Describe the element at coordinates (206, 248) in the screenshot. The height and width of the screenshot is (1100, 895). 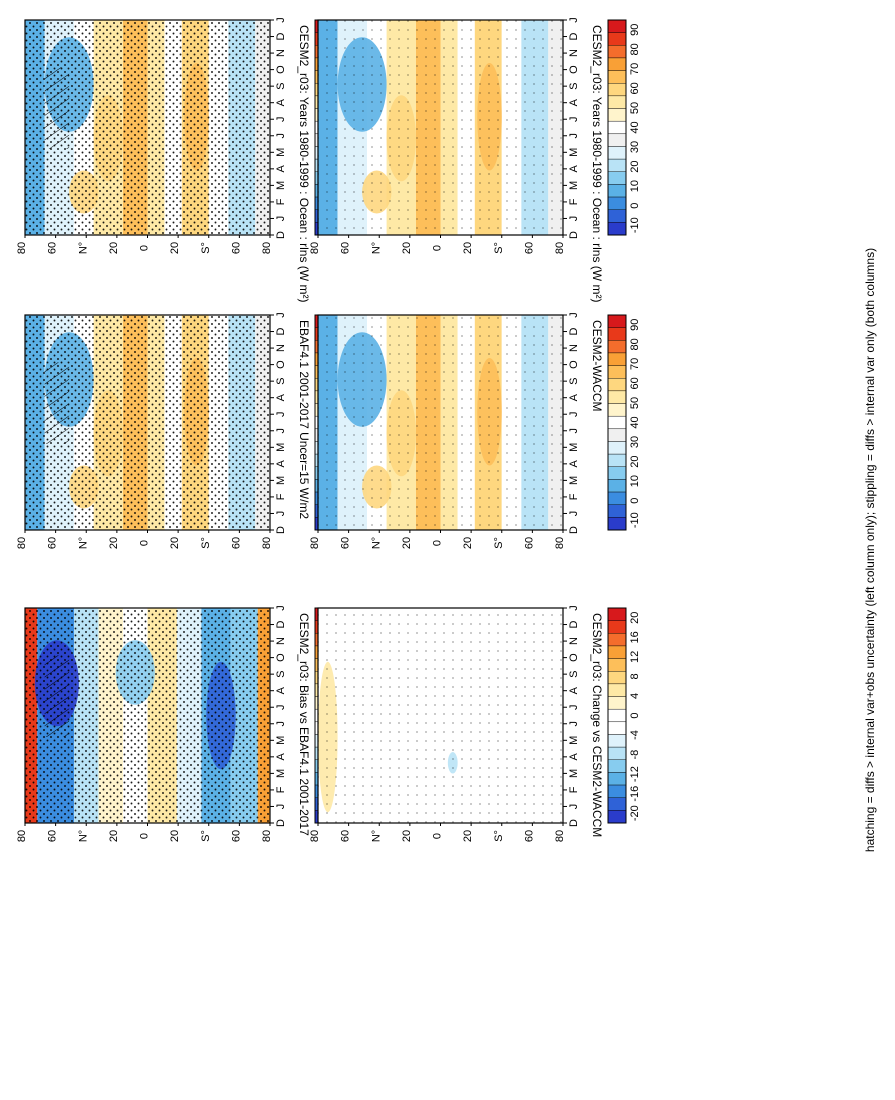
I see `latitude-tick-label: S°` at that location.